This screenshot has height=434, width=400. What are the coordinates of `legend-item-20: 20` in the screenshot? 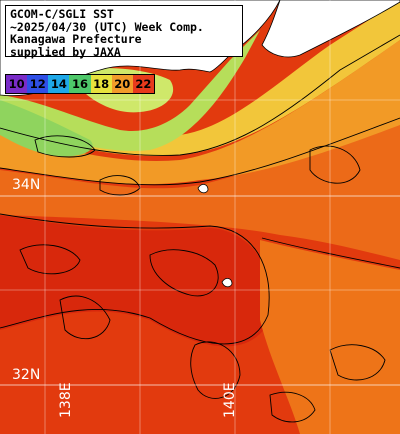 It's located at (122, 84).